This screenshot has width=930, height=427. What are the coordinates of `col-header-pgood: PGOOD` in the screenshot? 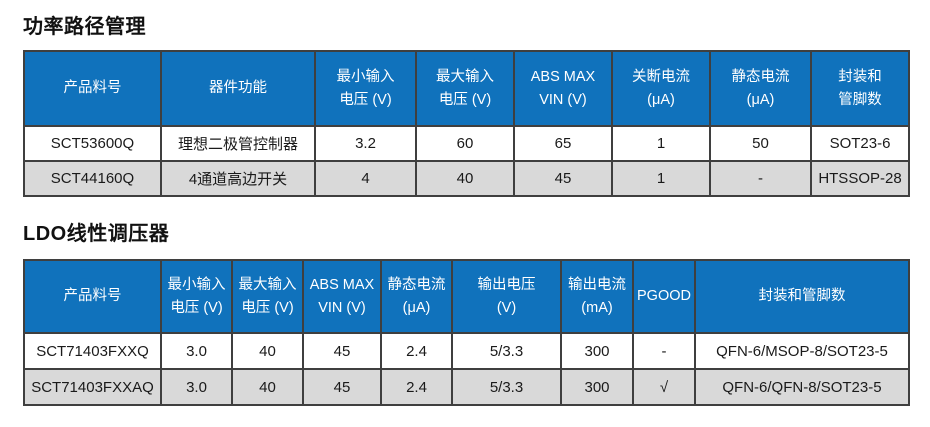 It's located at (664, 296).